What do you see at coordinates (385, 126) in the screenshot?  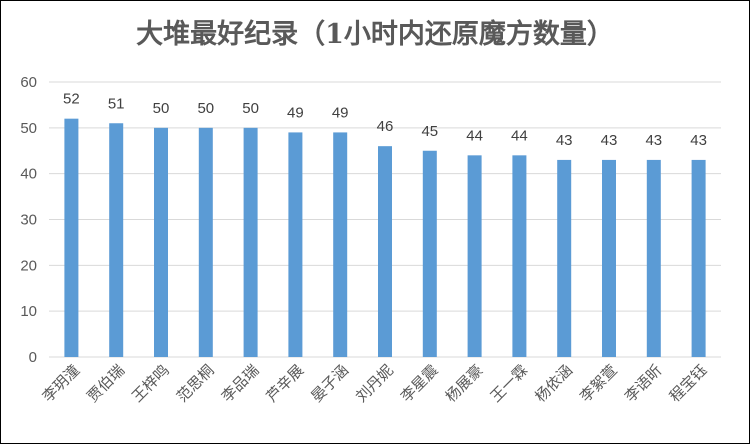 I see `data-label: 46` at bounding box center [385, 126].